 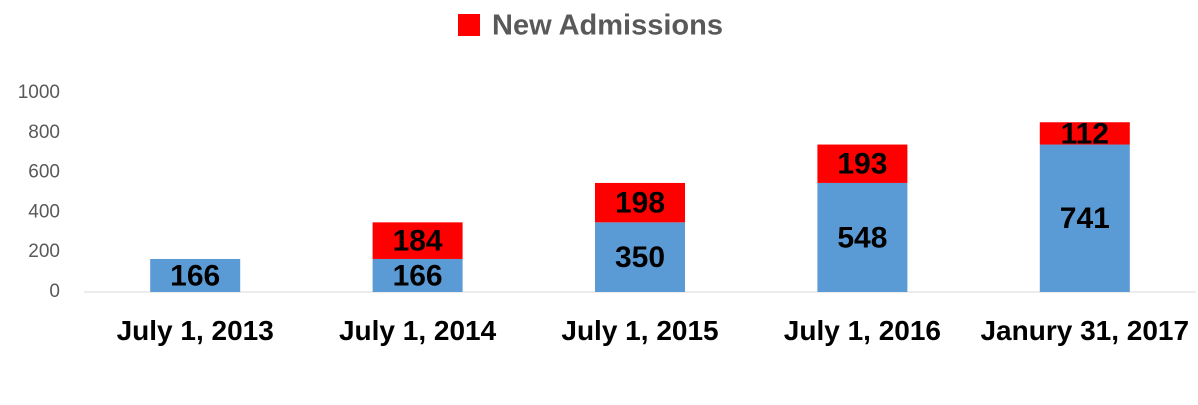 I want to click on data-label: 198, so click(x=640, y=203).